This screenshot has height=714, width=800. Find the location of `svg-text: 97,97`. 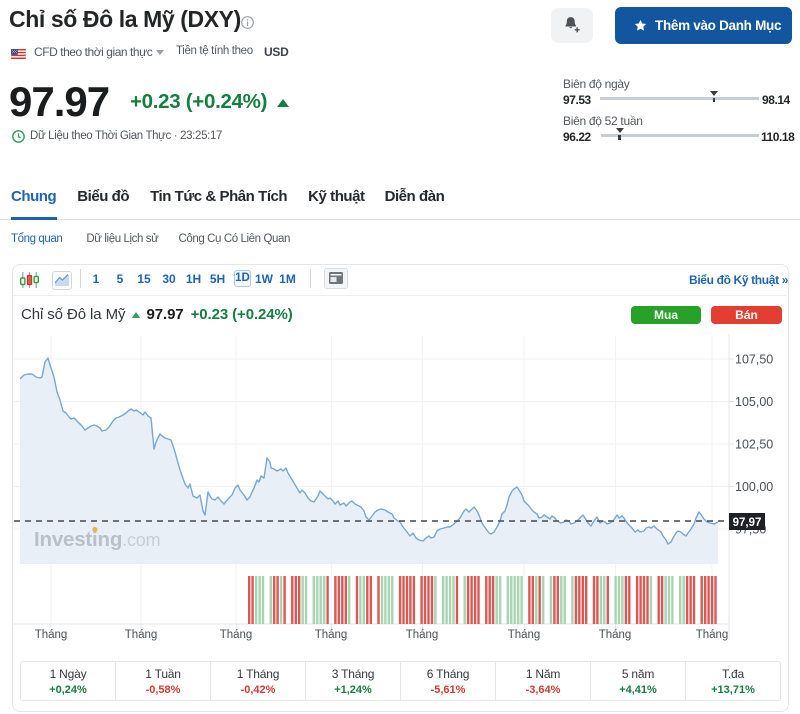

svg-text: 97,97 is located at coordinates (747, 523).